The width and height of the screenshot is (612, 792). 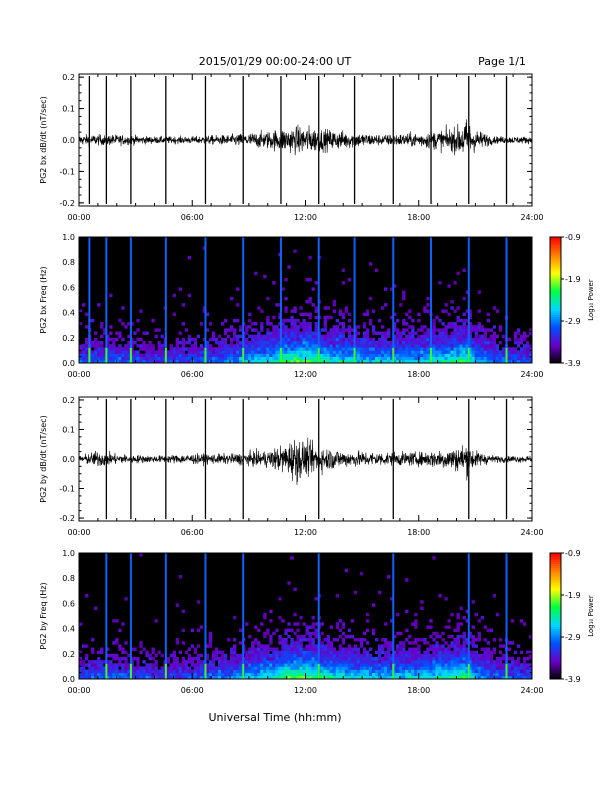 I want to click on colorbar-frame, so click(x=555, y=300).